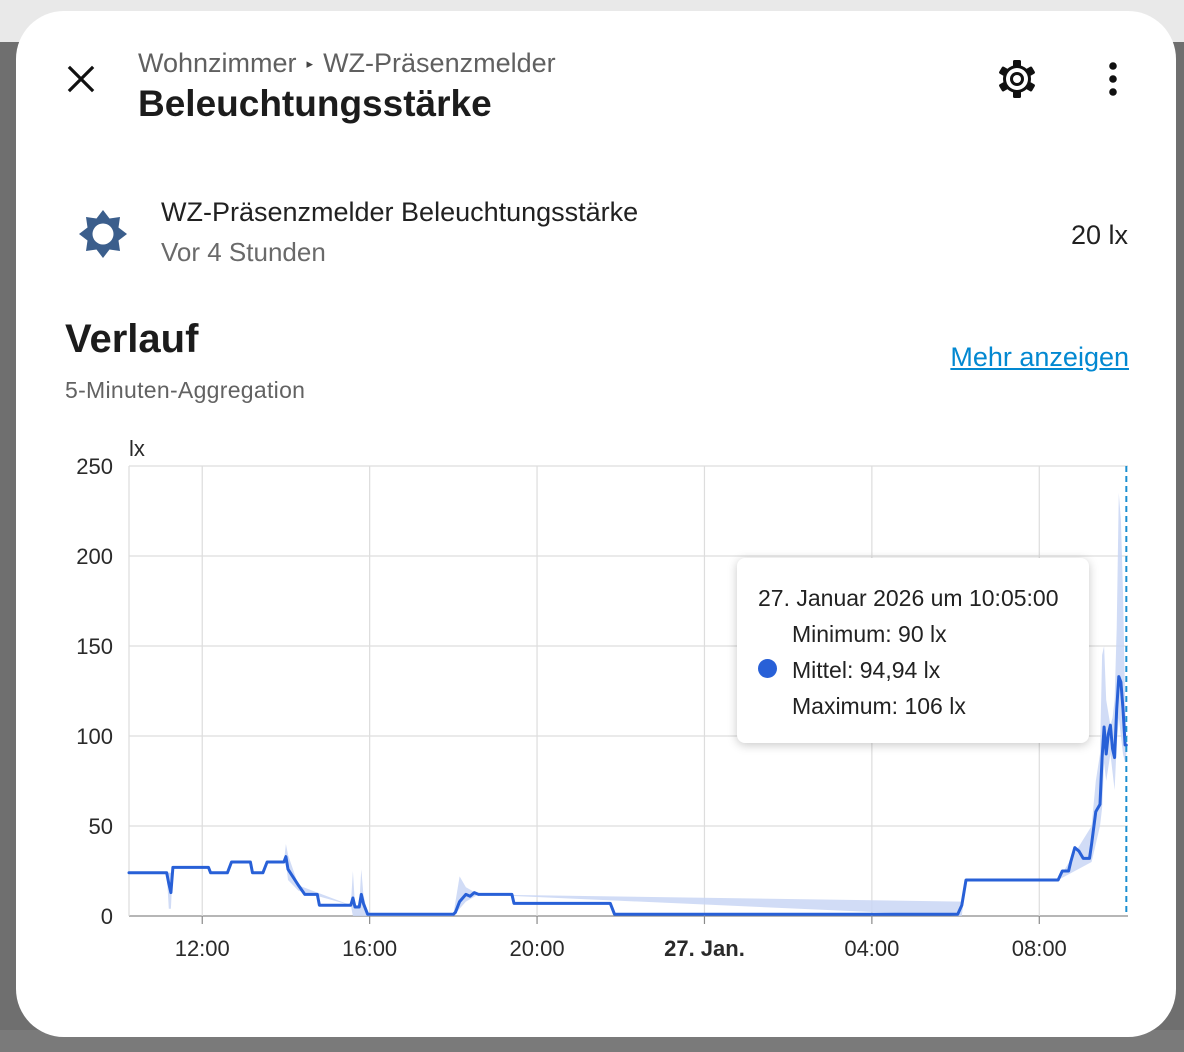 The image size is (1184, 1052). Describe the element at coordinates (866, 670) in the screenshot. I see `tooltip-mean: Mittel: 94,94 lx` at that location.